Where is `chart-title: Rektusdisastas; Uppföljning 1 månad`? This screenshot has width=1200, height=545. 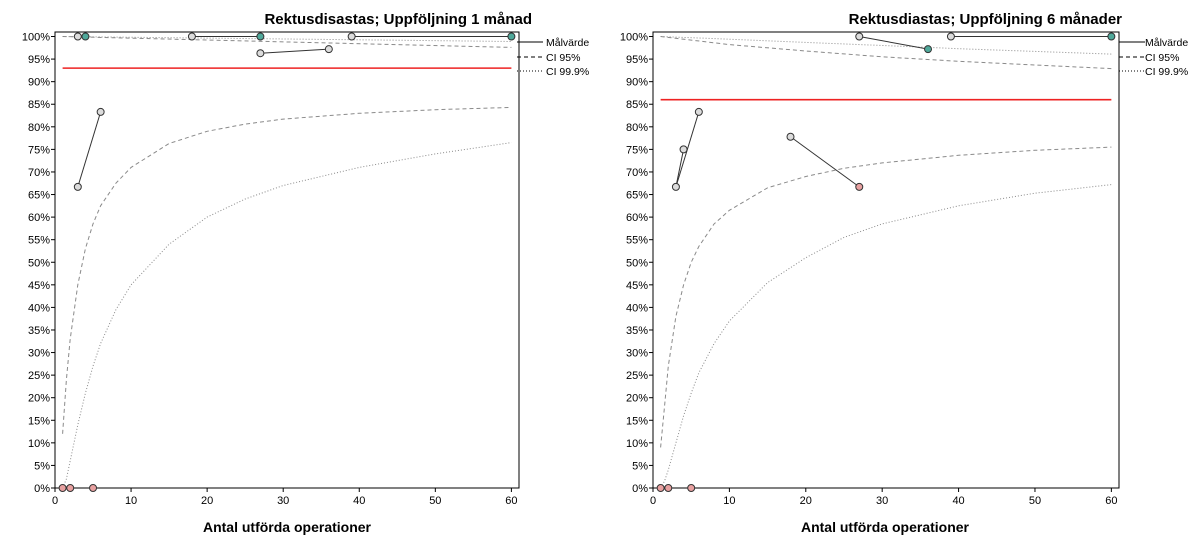
chart-title: Rektusdisastas; Uppföljning 1 månad is located at coordinates (398, 19).